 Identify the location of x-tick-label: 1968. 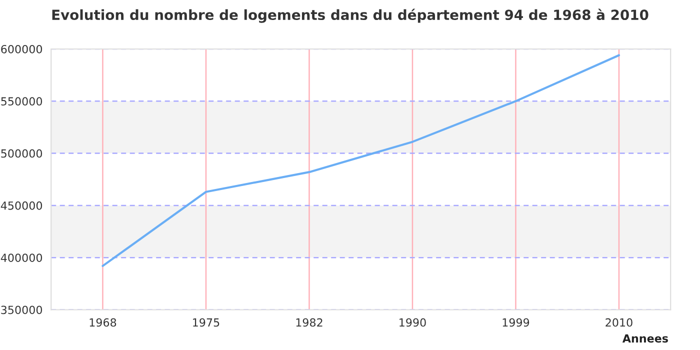
(103, 322).